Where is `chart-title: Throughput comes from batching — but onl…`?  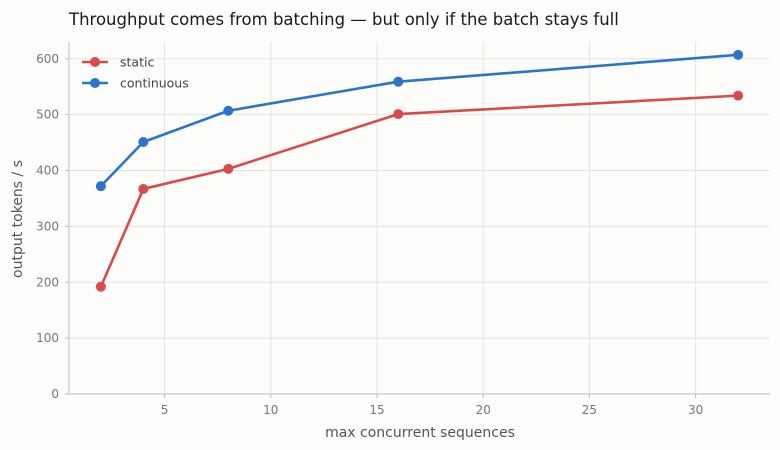 chart-title: Throughput comes from batching — but onl… is located at coordinates (343, 19).